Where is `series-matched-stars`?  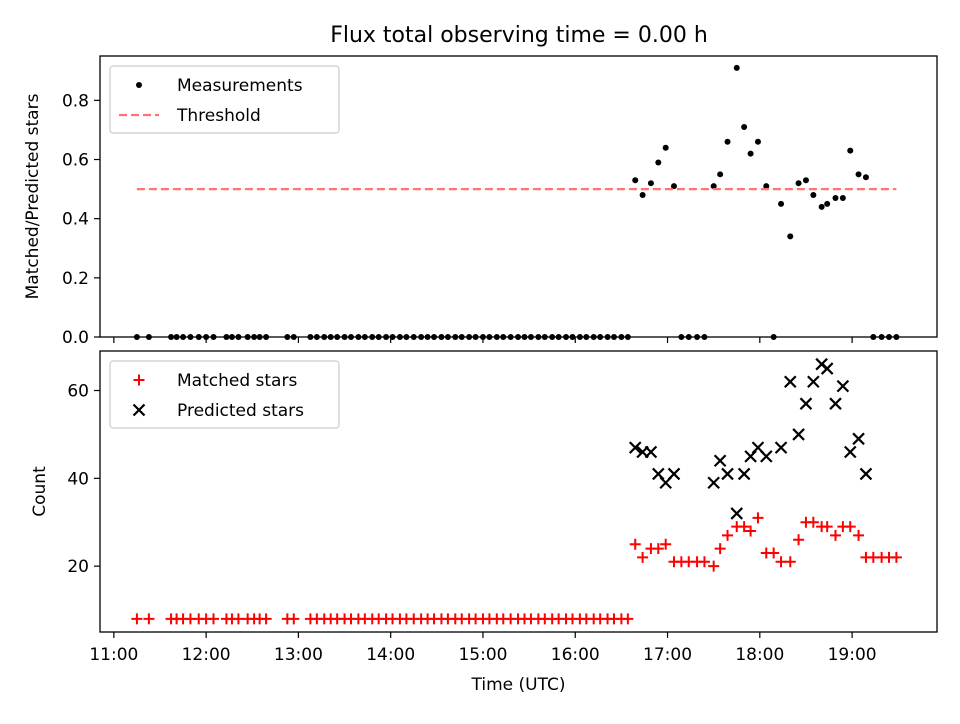 series-matched-stars is located at coordinates (516, 568).